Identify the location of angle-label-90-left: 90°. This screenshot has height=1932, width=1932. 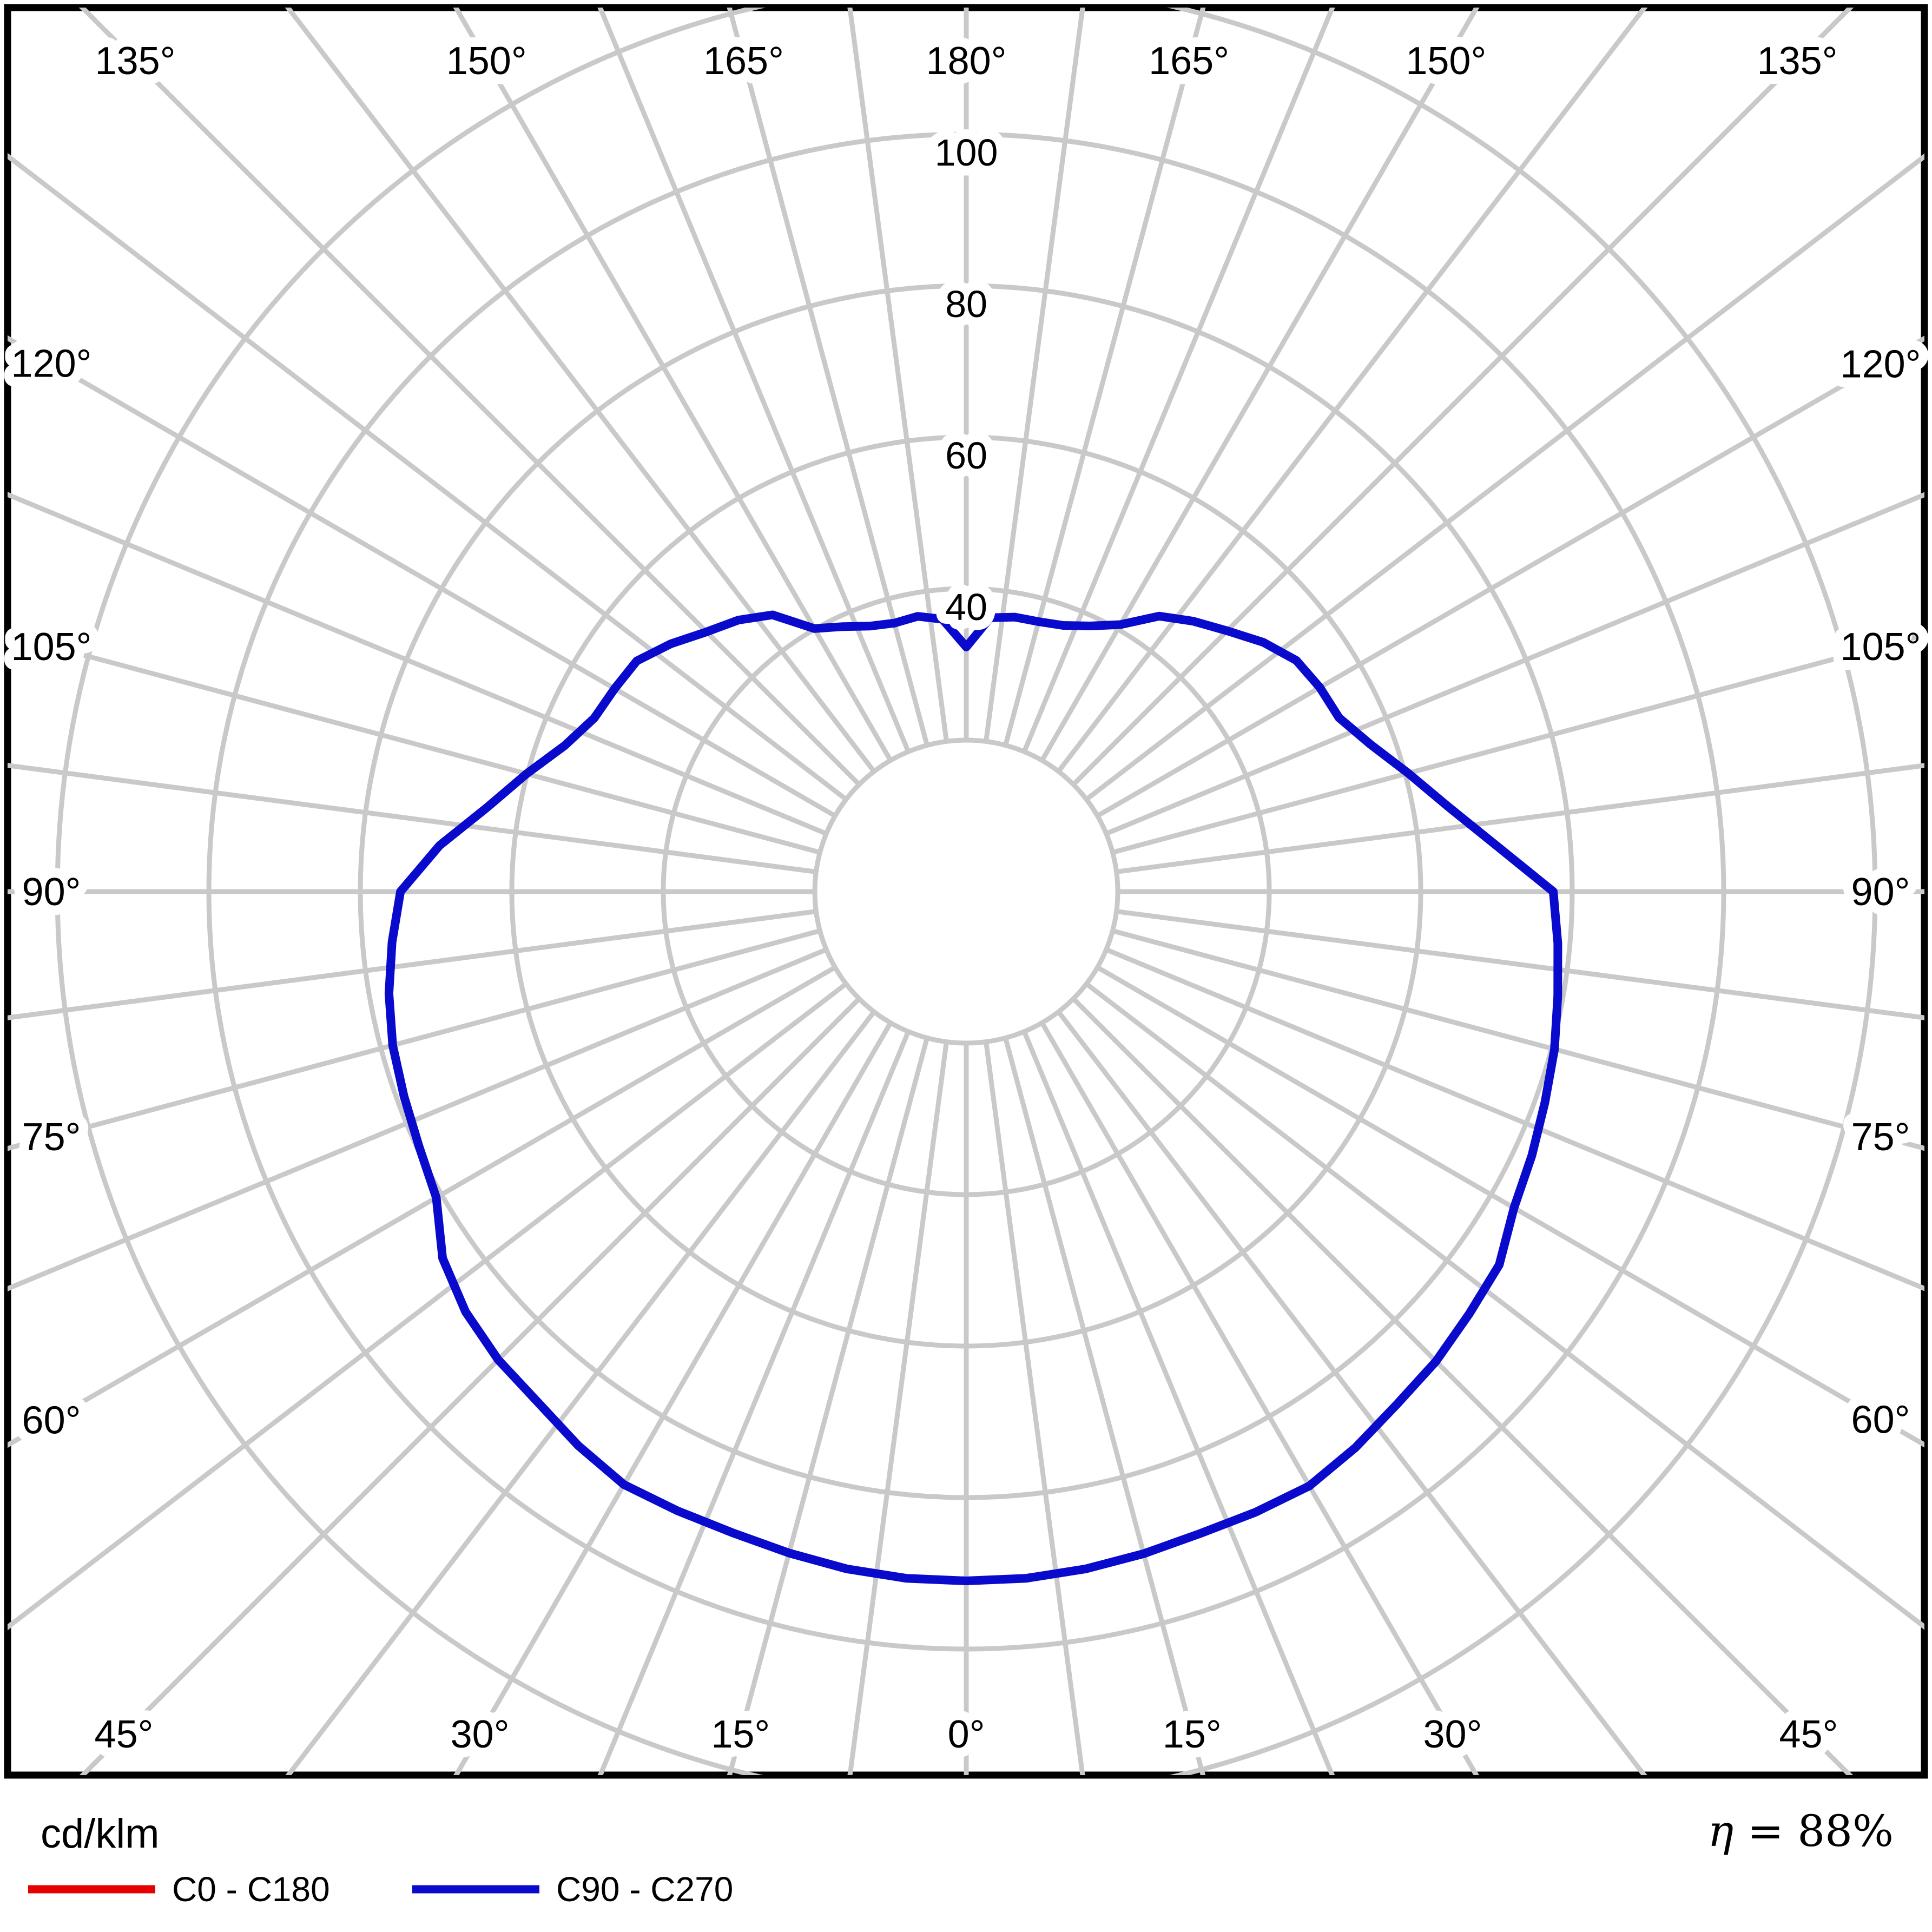
(51, 892).